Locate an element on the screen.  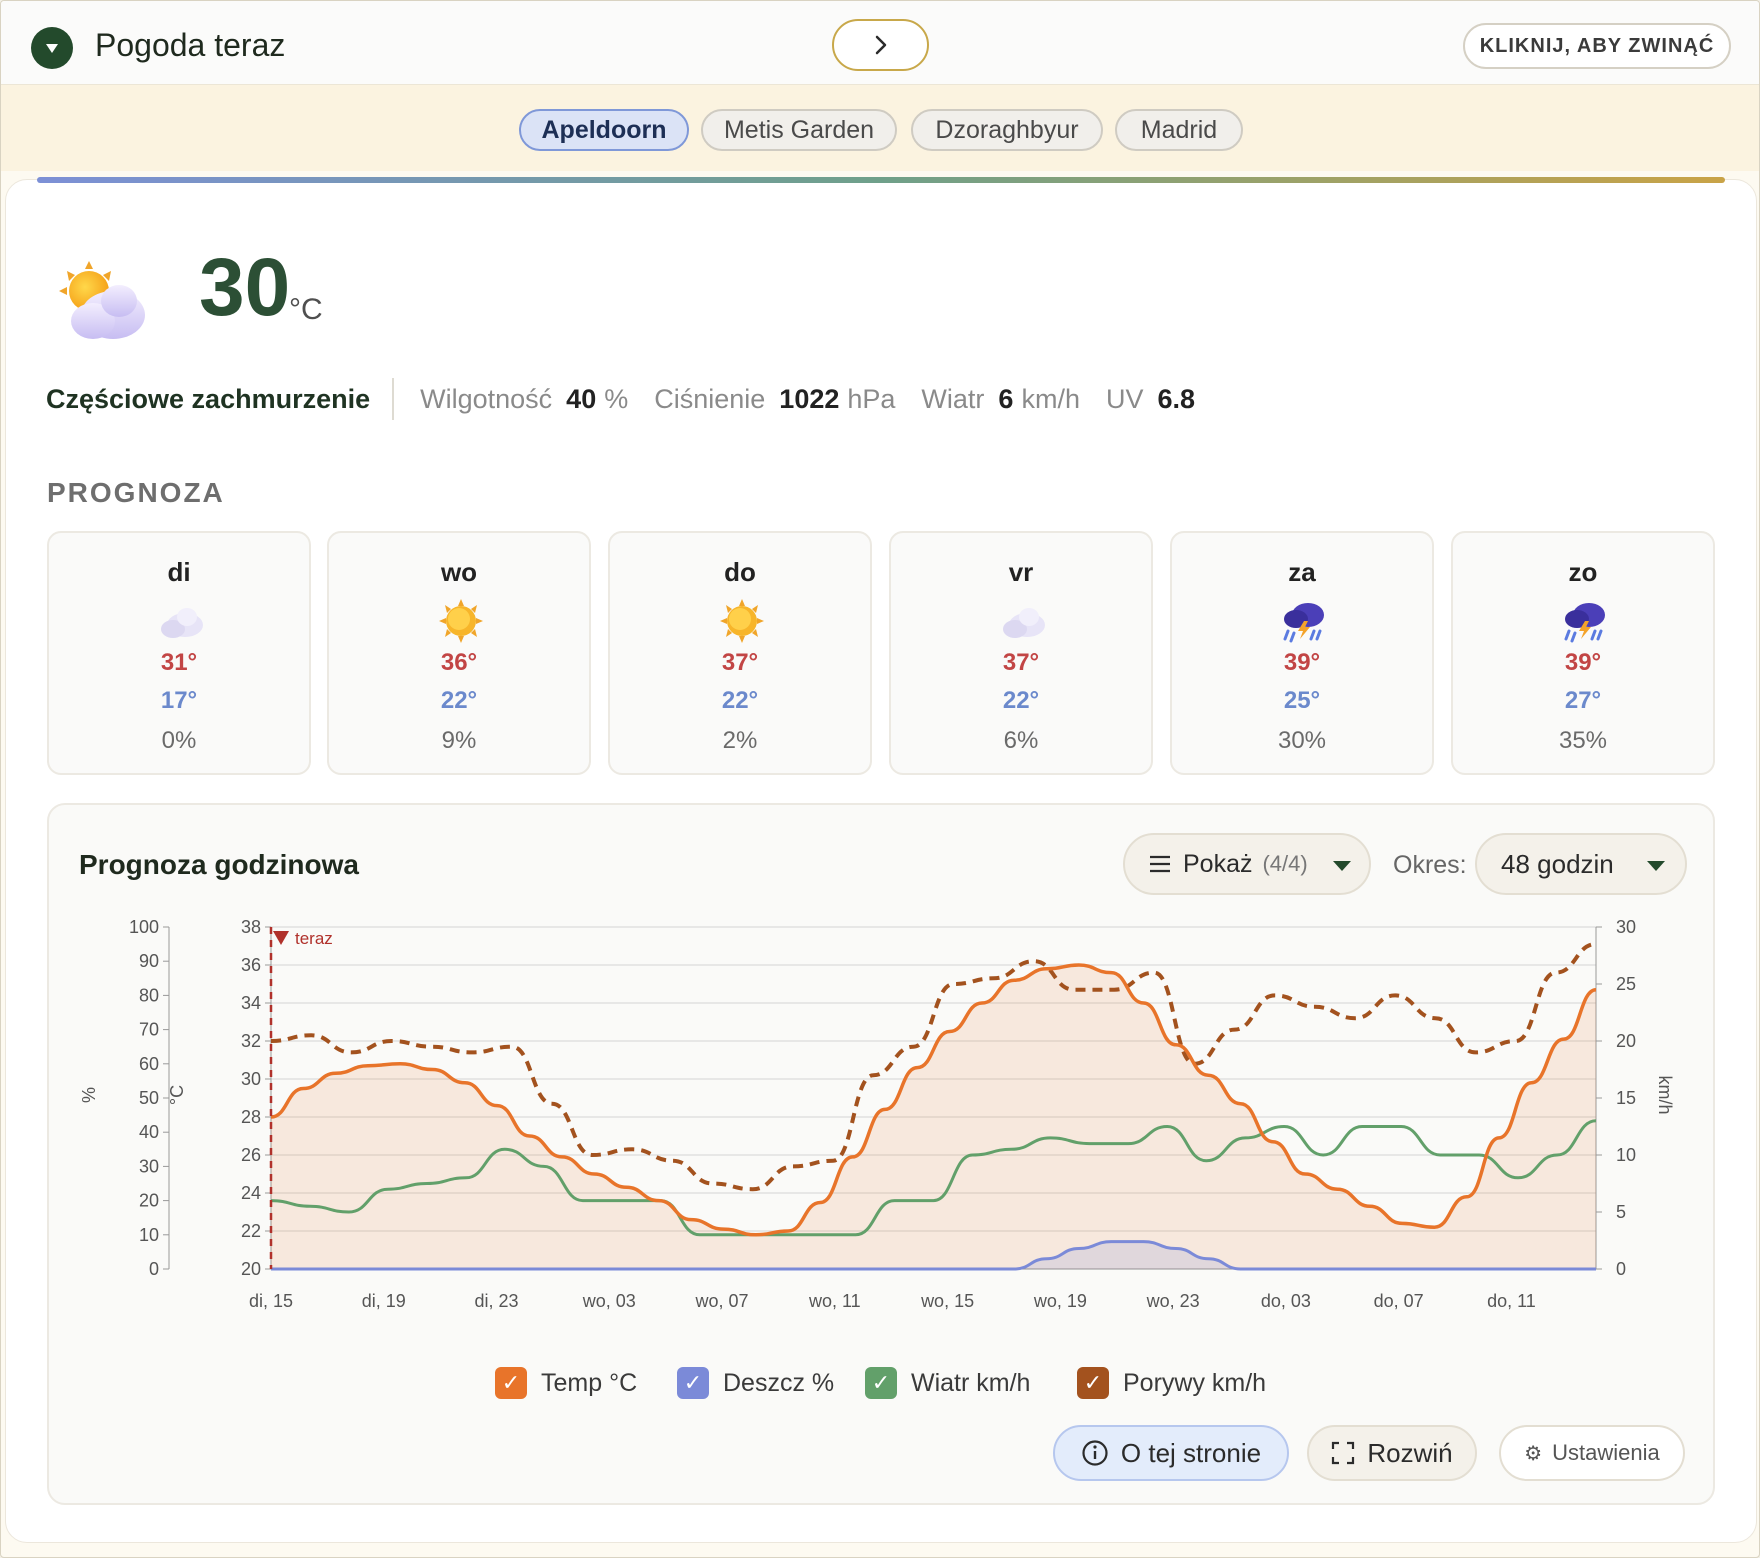
next-location-button is located at coordinates (880, 45).